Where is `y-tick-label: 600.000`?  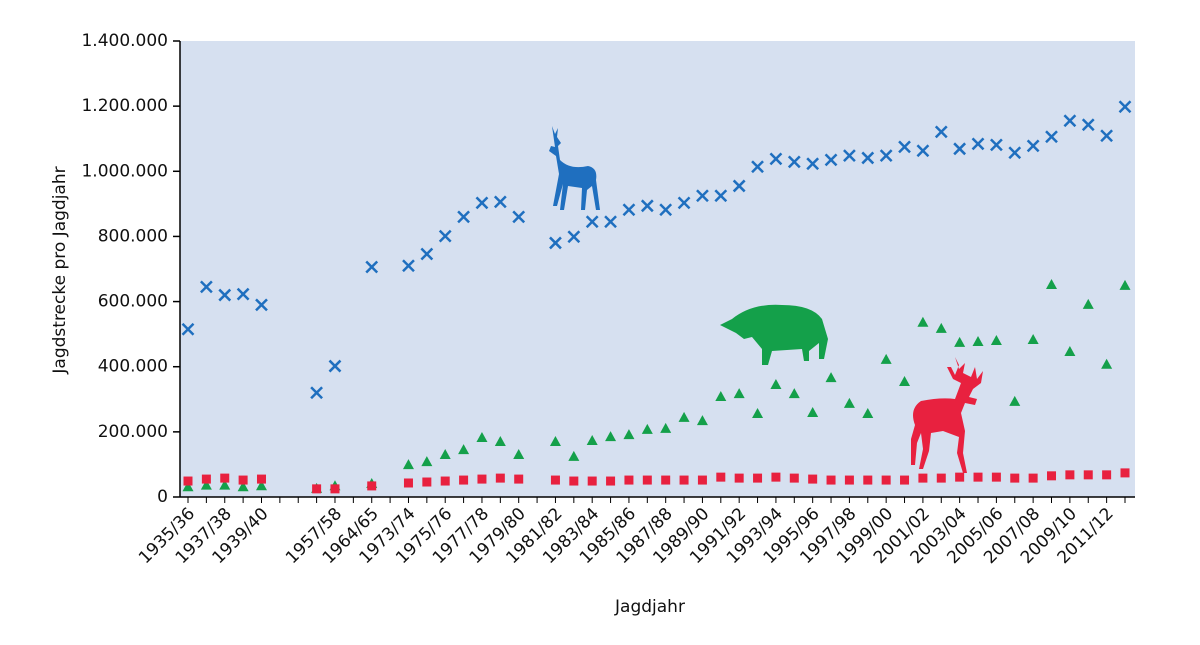
y-tick-label: 600.000 is located at coordinates (133, 302).